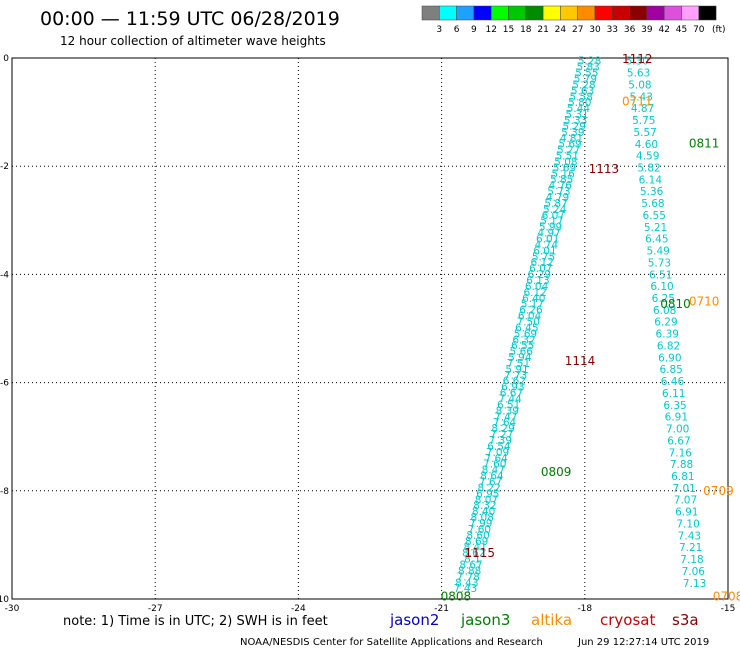 The image size is (740, 650). What do you see at coordinates (651, 180) in the screenshot?
I see `wave-height-point: 6.14` at bounding box center [651, 180].